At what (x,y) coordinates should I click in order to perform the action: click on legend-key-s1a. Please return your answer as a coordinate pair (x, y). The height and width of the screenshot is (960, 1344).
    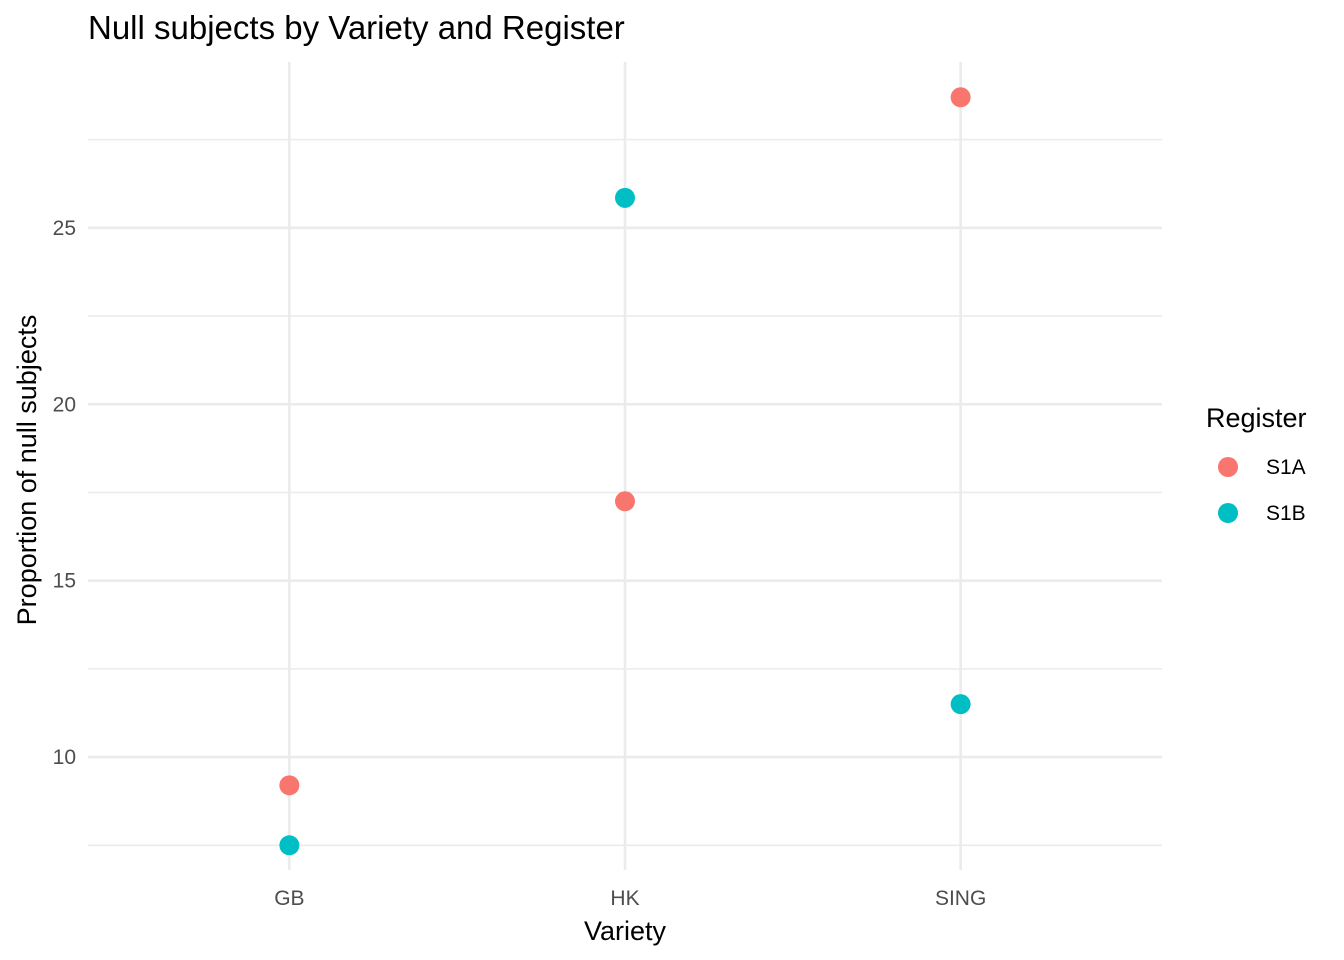
    Looking at the image, I should click on (1228, 467).